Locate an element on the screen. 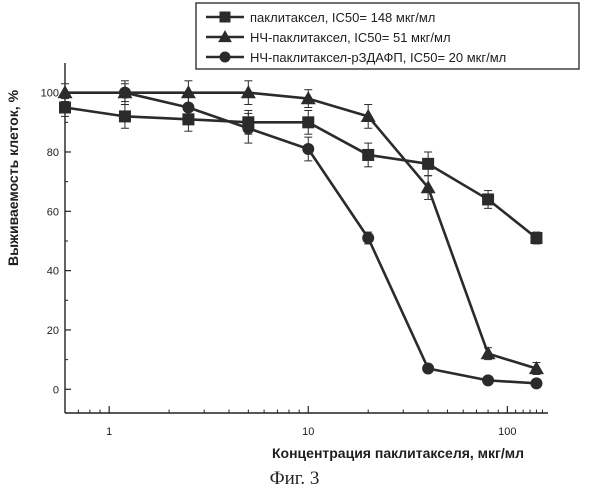  y-tick-label: 60 is located at coordinates (53, 212).